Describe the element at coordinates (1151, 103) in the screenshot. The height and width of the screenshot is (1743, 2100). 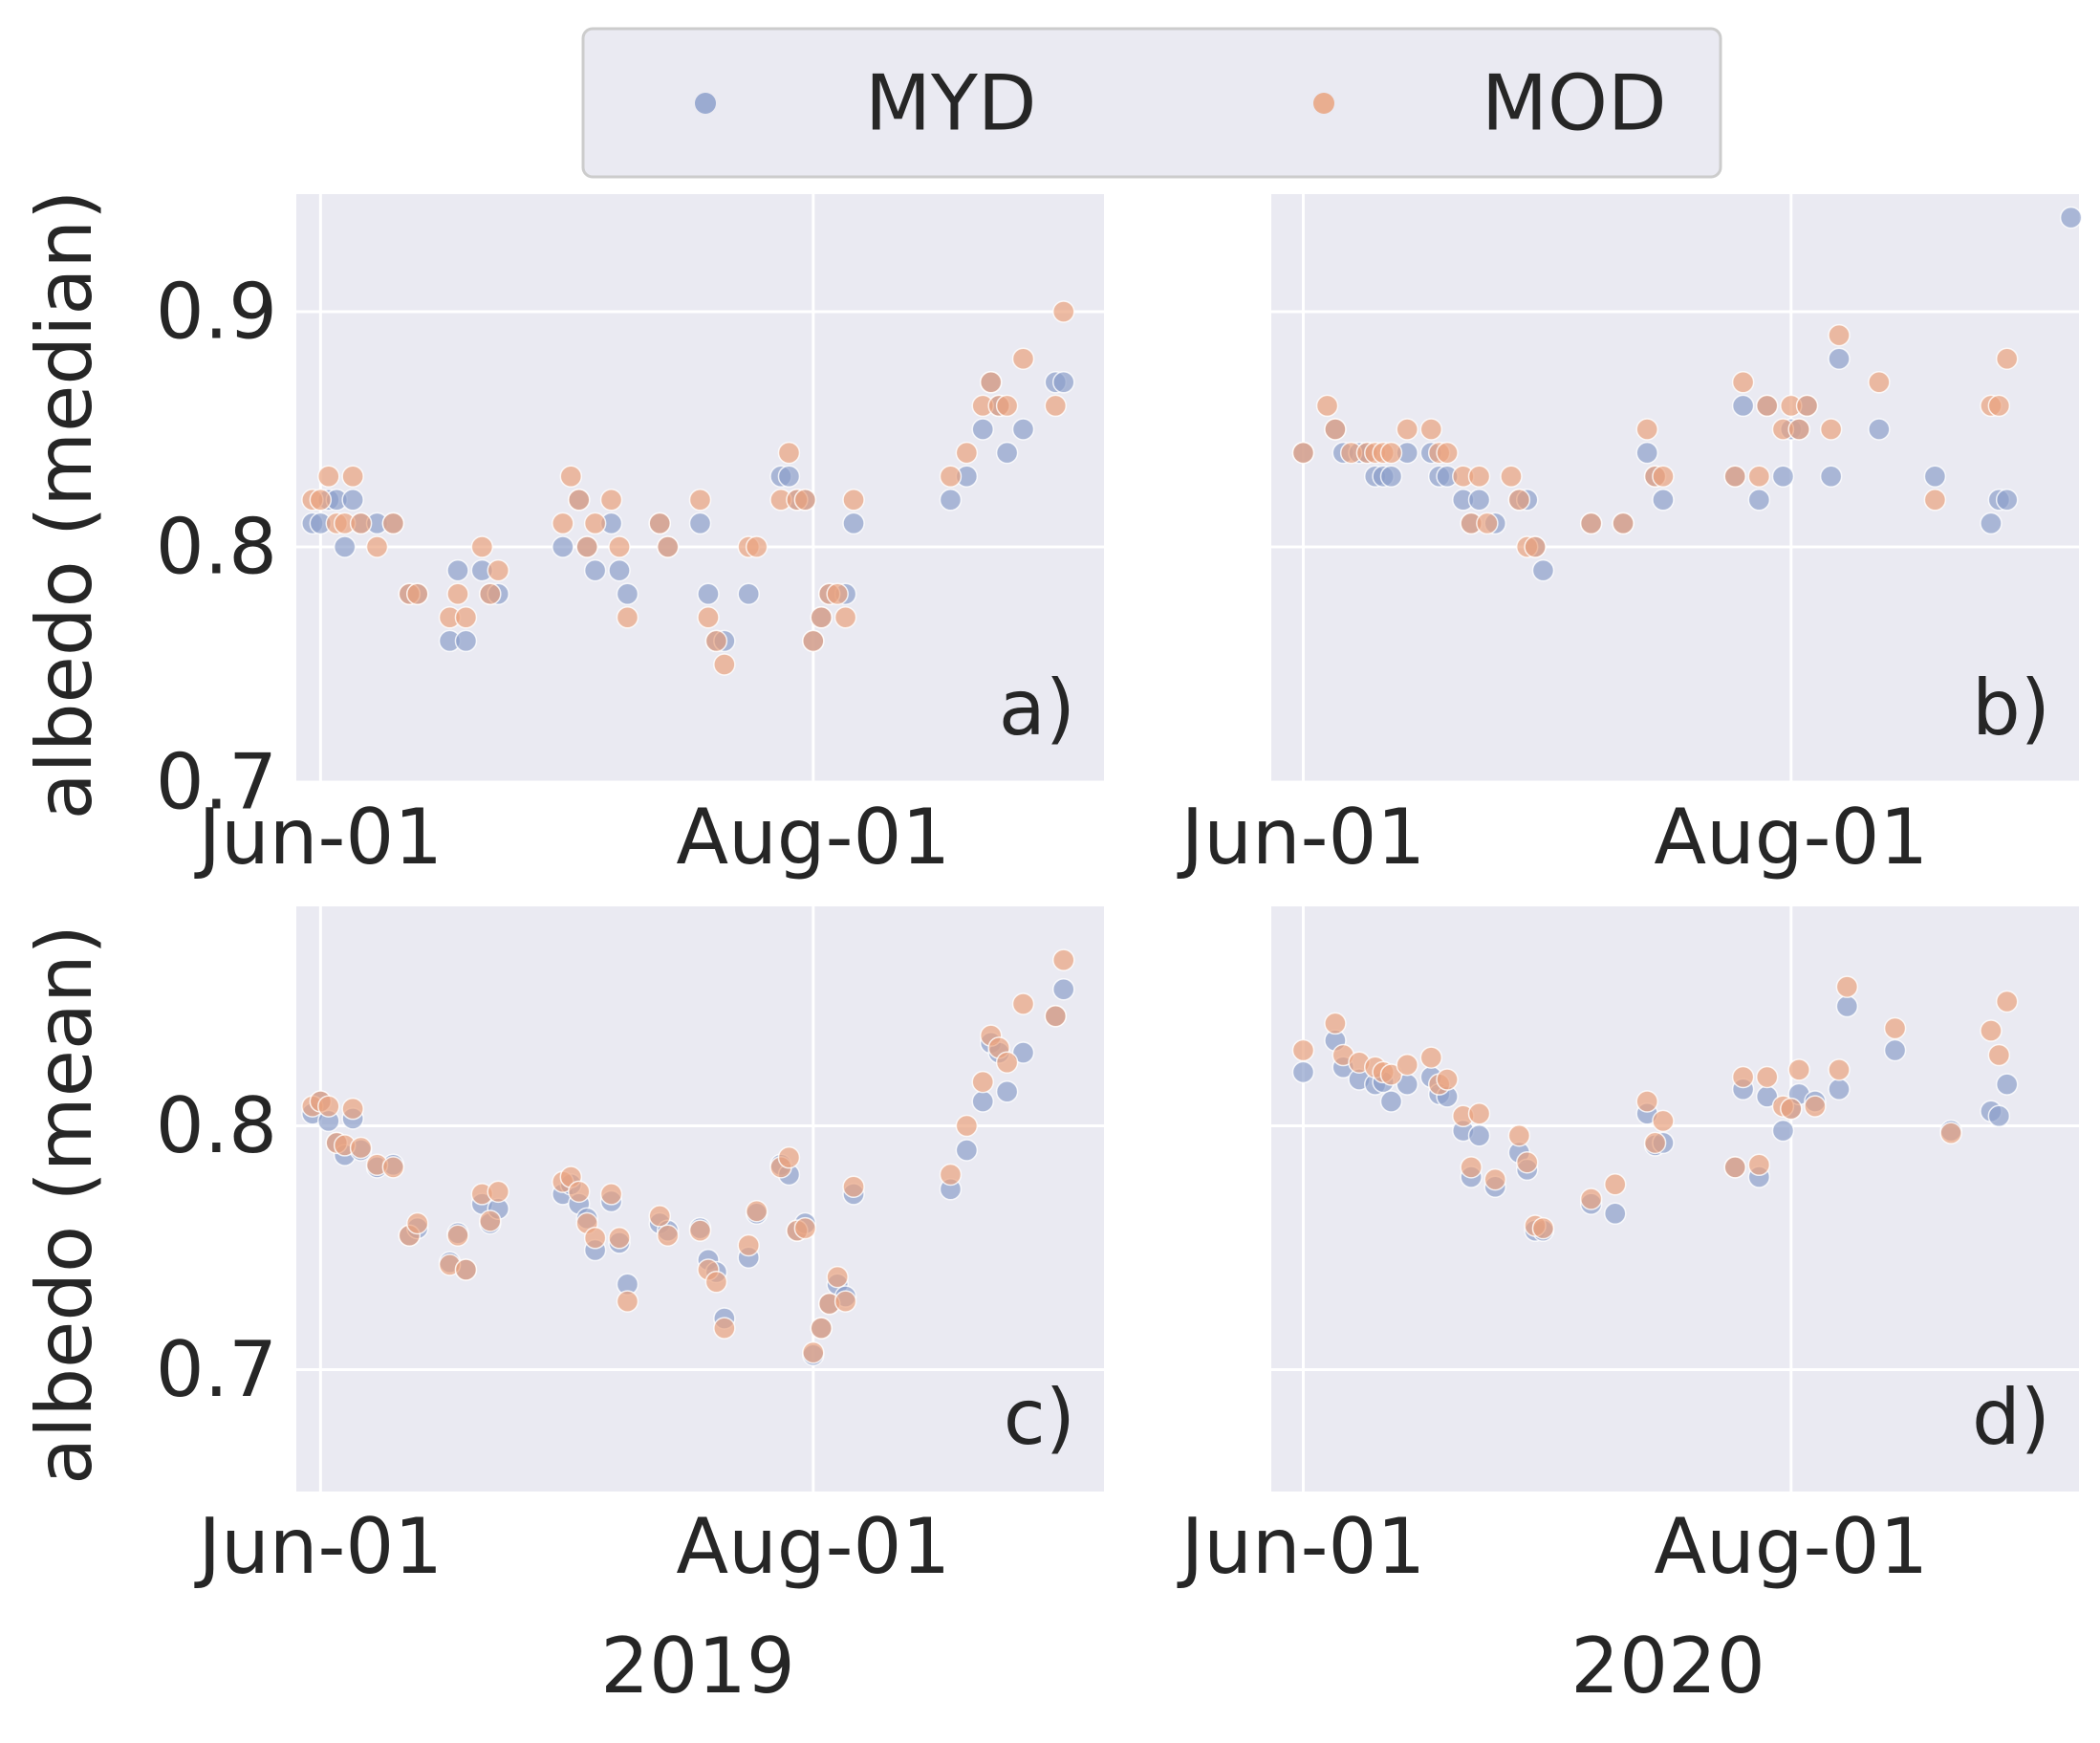
I see `legend: MYD MOD` at that location.